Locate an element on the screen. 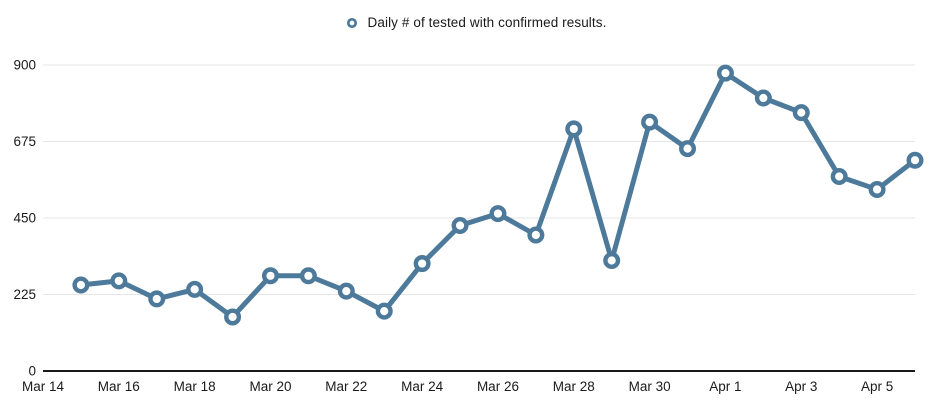 The height and width of the screenshot is (404, 951). x-axis-tick-label: Mar 22 is located at coordinates (346, 386).